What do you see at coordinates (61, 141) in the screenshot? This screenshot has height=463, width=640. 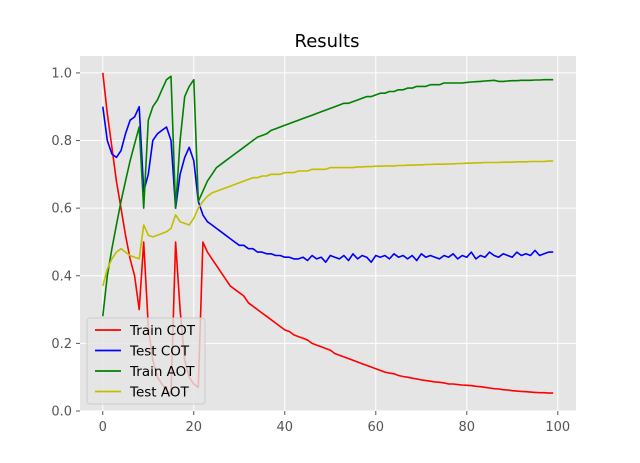 I see `y-tick-label: 0.8` at bounding box center [61, 141].